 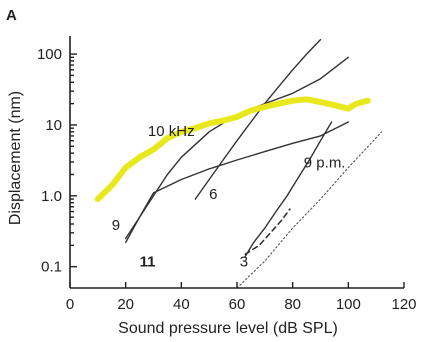 I want to click on y-axis-label: Displacement (nm), so click(x=15, y=158).